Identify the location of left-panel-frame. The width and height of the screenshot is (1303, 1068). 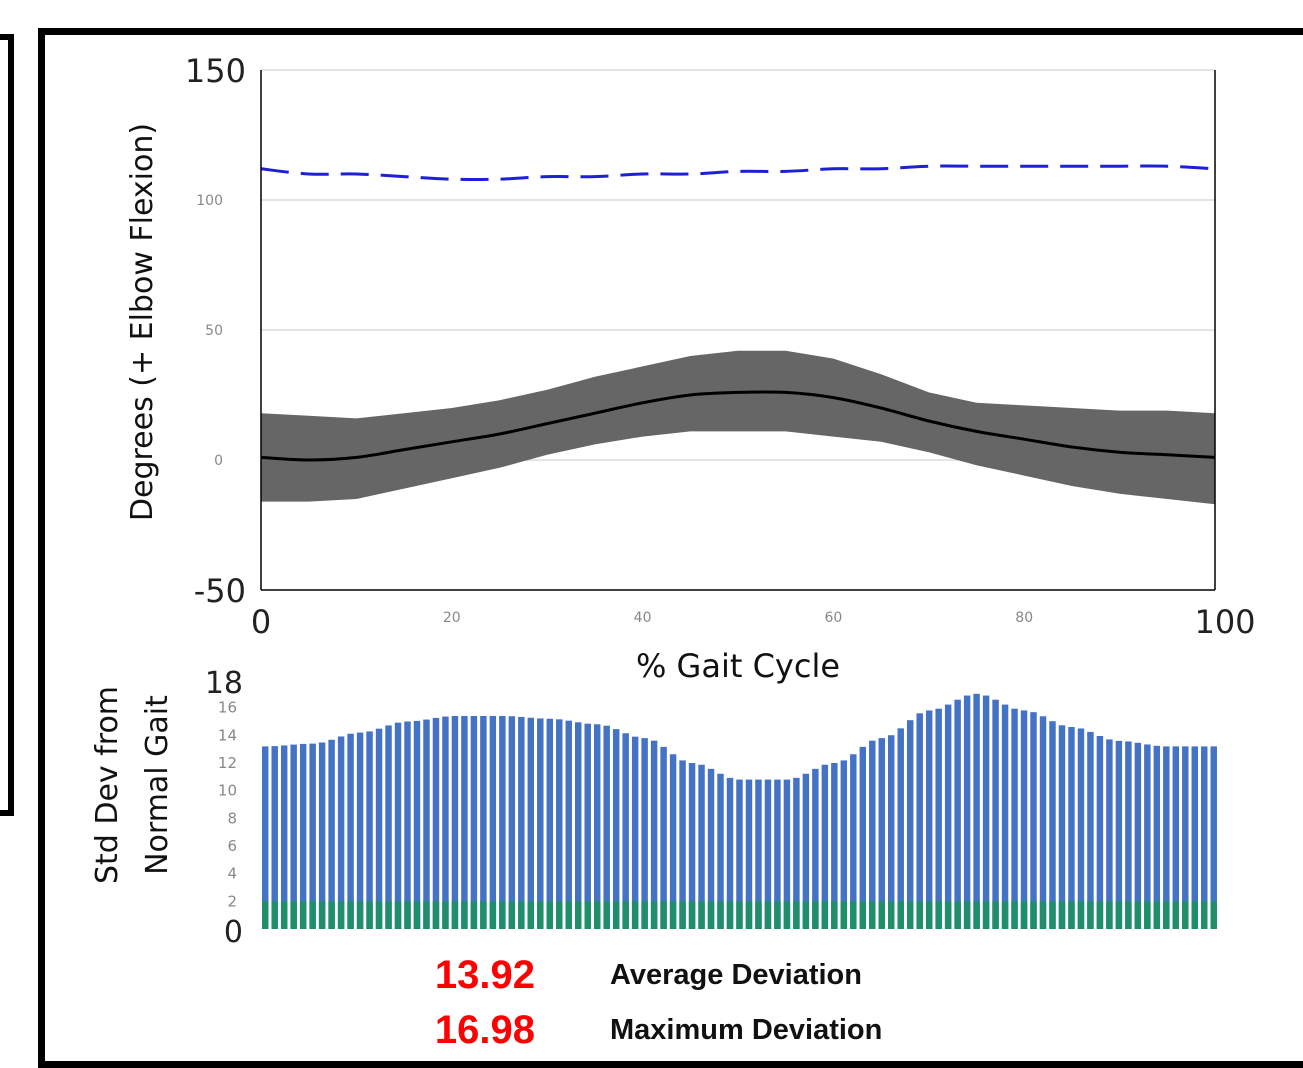
(7, 425).